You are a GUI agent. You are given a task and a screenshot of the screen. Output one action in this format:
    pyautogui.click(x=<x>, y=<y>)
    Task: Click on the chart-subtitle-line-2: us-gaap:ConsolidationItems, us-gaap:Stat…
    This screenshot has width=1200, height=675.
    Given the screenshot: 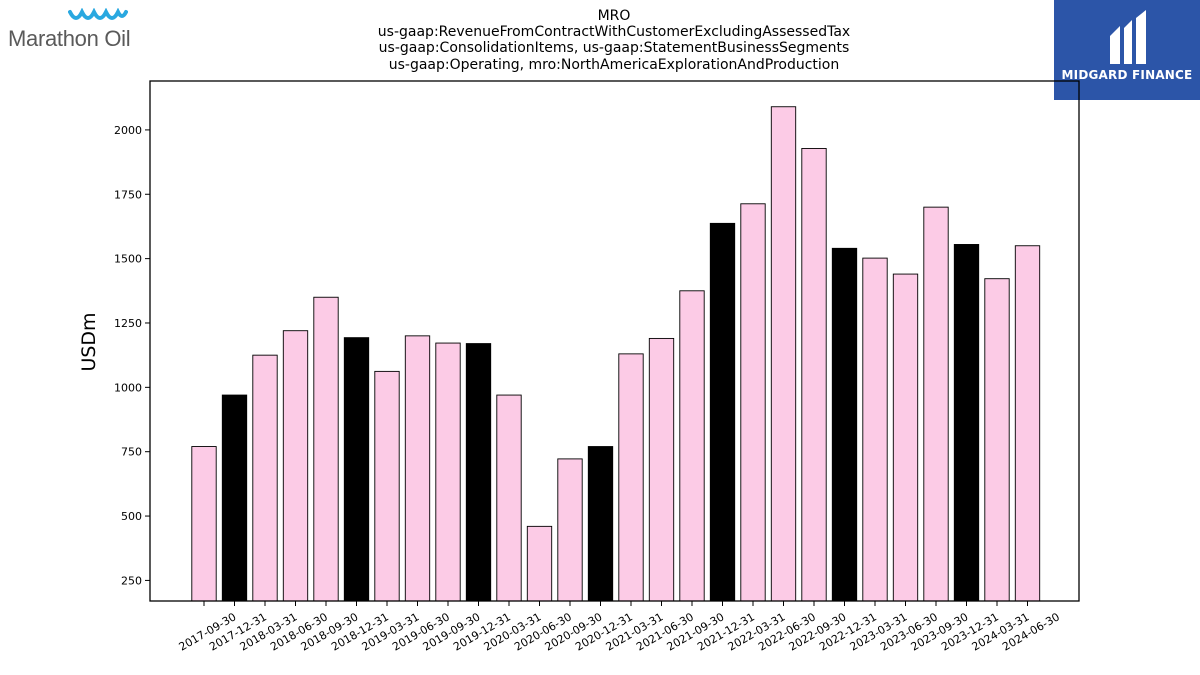 What is the action you would take?
    pyautogui.click(x=614, y=48)
    